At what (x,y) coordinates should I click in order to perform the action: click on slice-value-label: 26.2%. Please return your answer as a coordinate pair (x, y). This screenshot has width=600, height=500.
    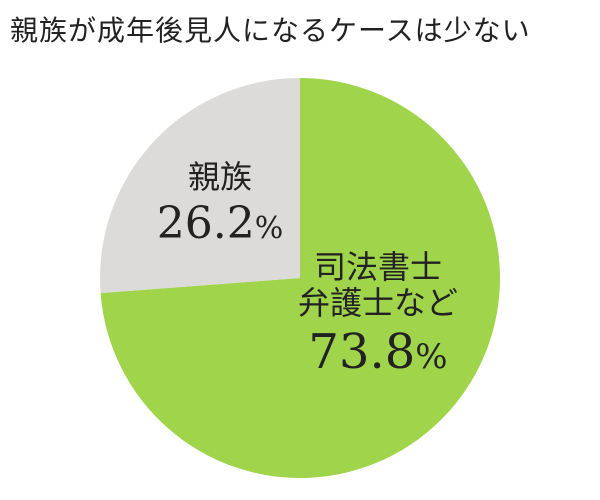
    Looking at the image, I should click on (220, 223).